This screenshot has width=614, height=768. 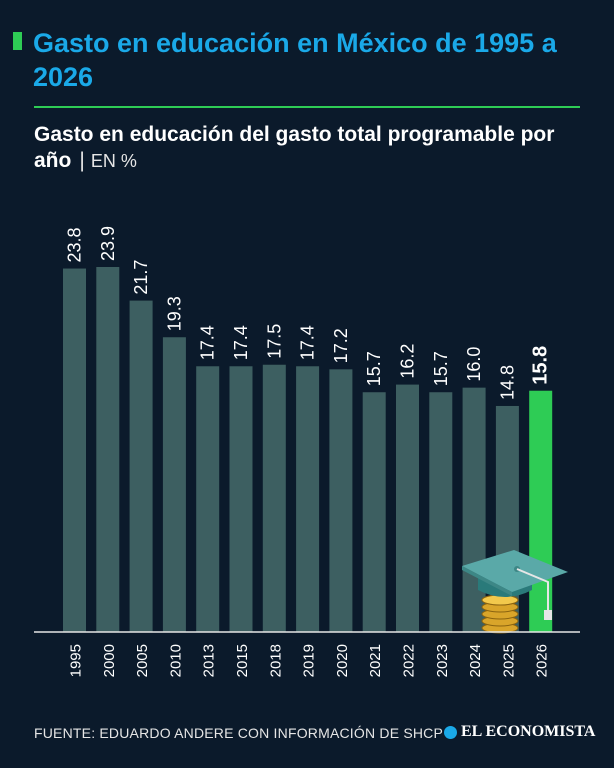 What do you see at coordinates (109, 660) in the screenshot?
I see `tick-label-2000: 2000` at bounding box center [109, 660].